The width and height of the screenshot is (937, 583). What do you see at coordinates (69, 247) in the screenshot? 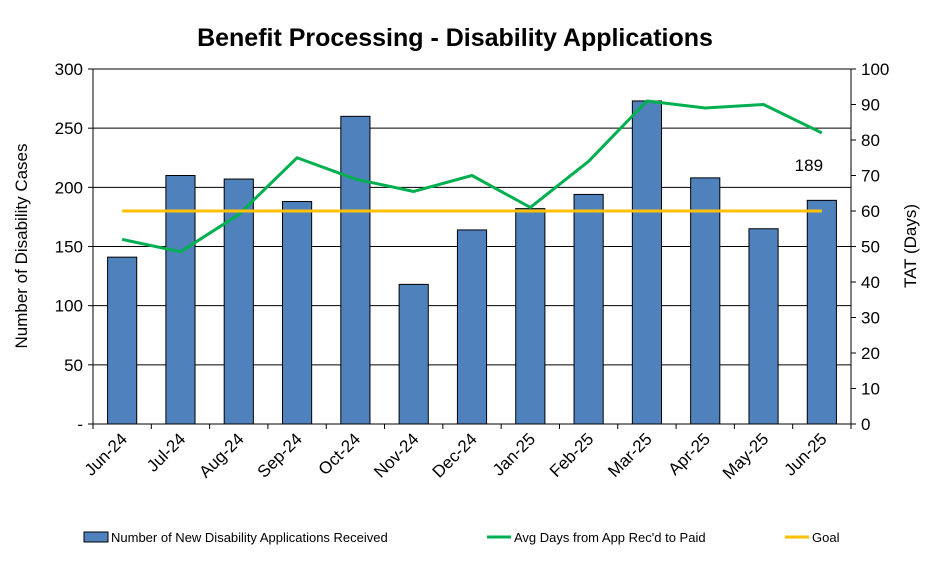
I see `y-tick-label: 150` at bounding box center [69, 247].